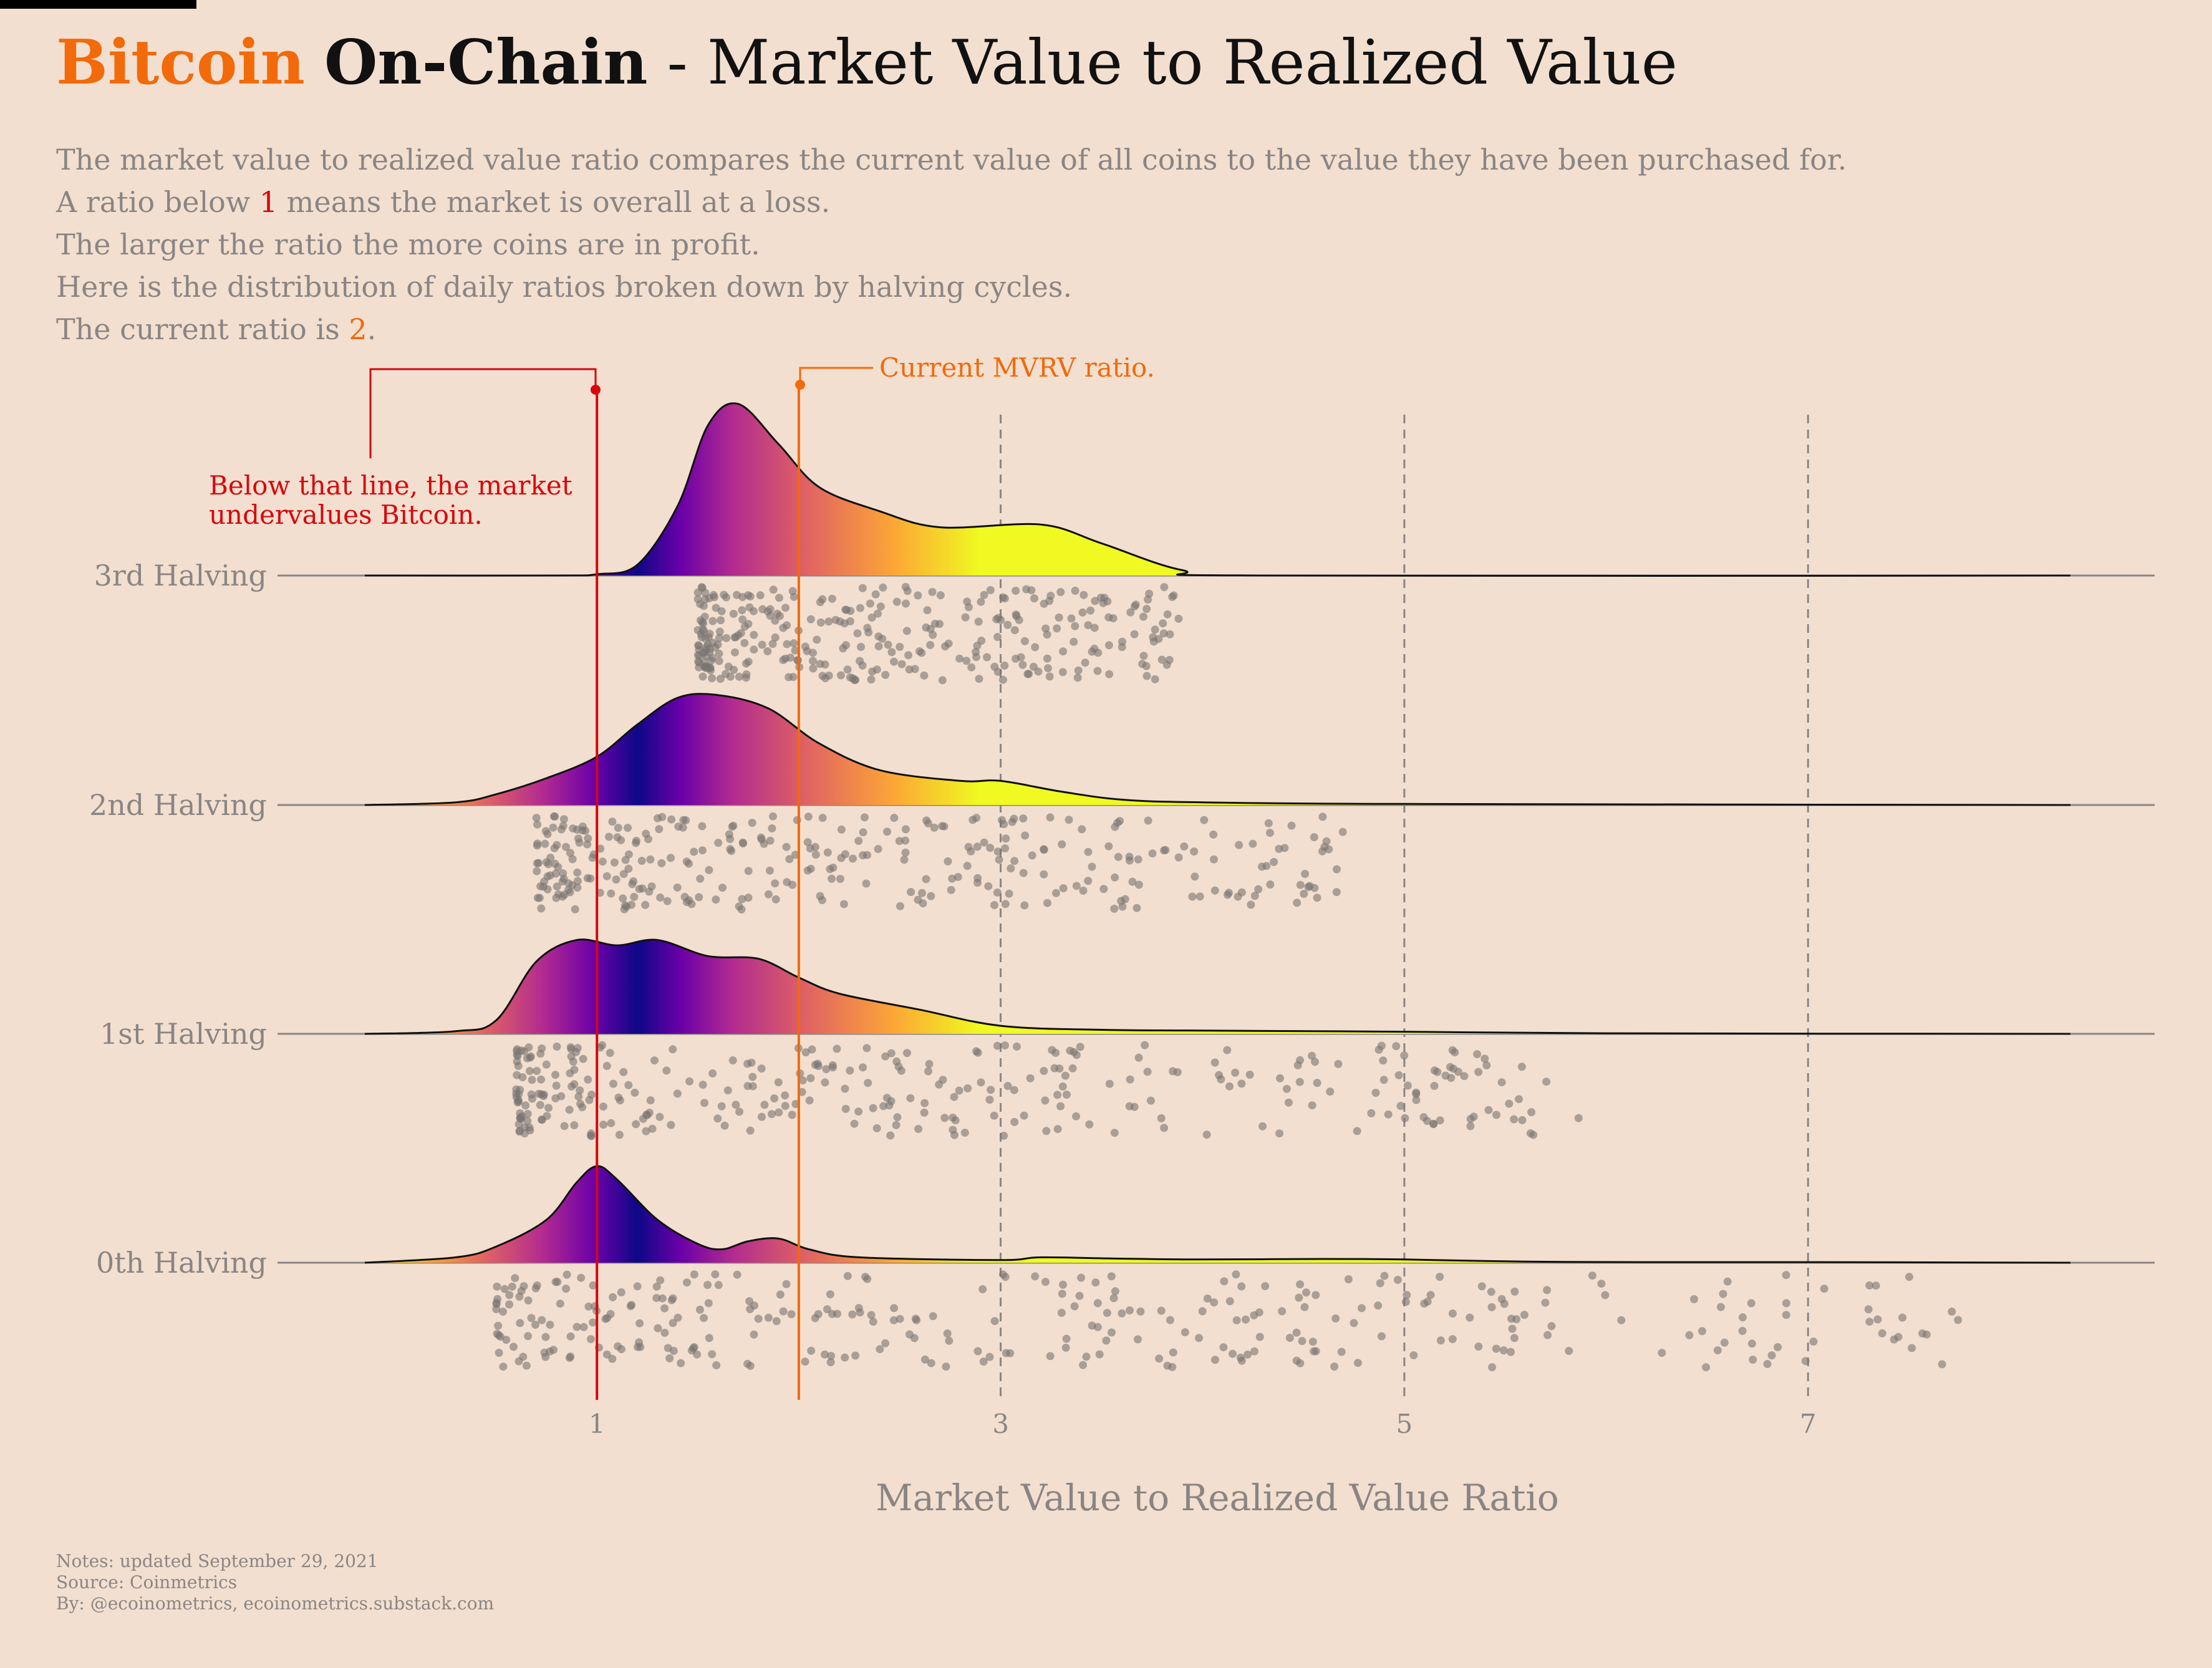  What do you see at coordinates (1122, 804) in the screenshot?
I see `ridge-2nd-halving: 2nd Halving` at bounding box center [1122, 804].